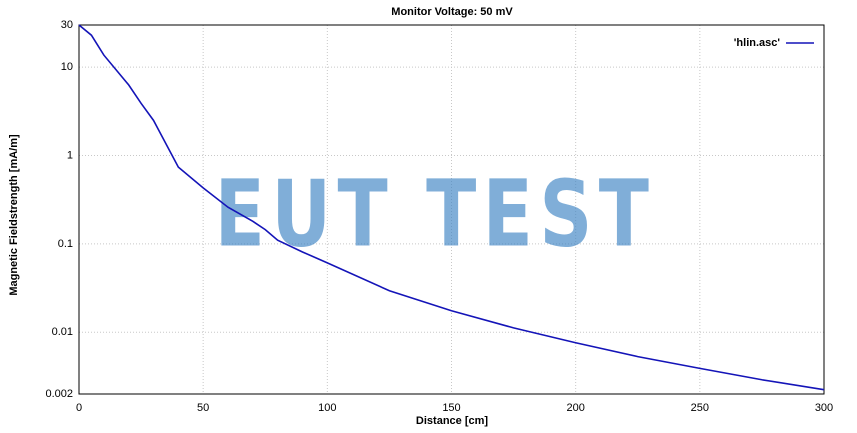  Describe the element at coordinates (575, 408) in the screenshot. I see `x-tick-label: 200` at that location.